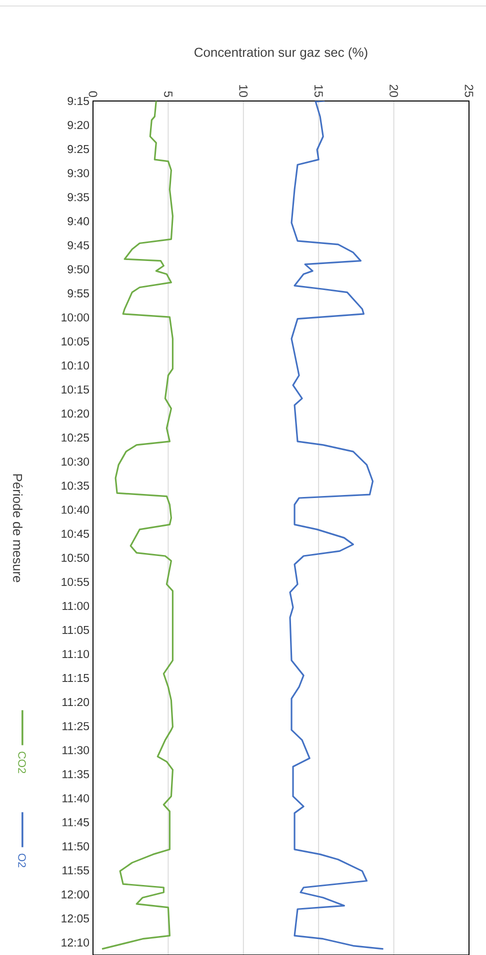 This screenshot has height=955, width=486. Describe the element at coordinates (76, 750) in the screenshot. I see `y-tick-label: 11:30` at that location.